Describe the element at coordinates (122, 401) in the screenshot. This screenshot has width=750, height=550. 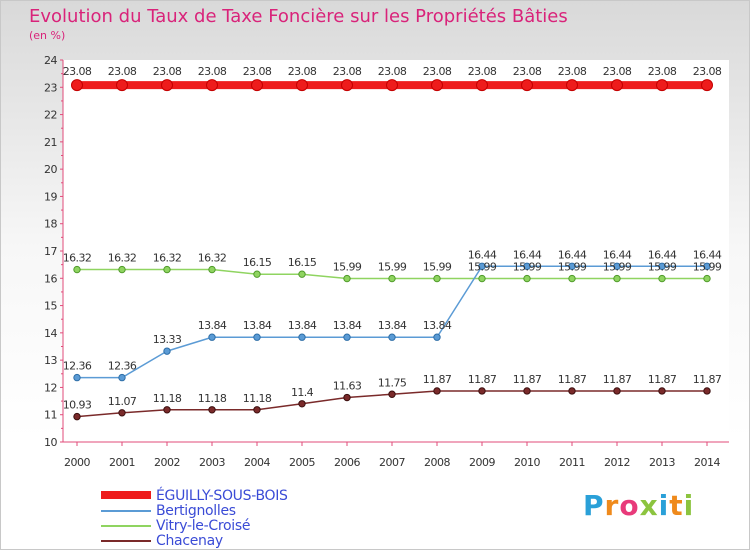
I see `data-label: 11.07` at that location.